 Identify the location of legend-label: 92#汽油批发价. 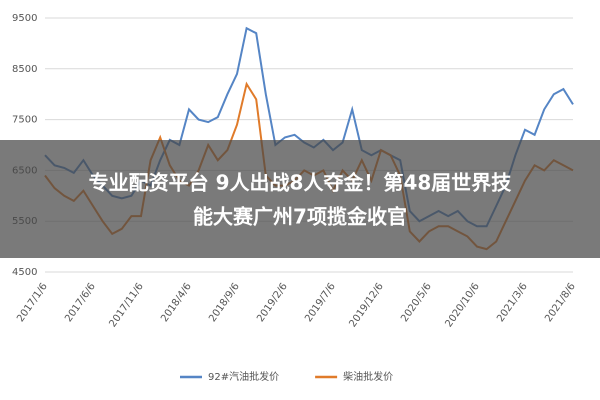
(243, 376).